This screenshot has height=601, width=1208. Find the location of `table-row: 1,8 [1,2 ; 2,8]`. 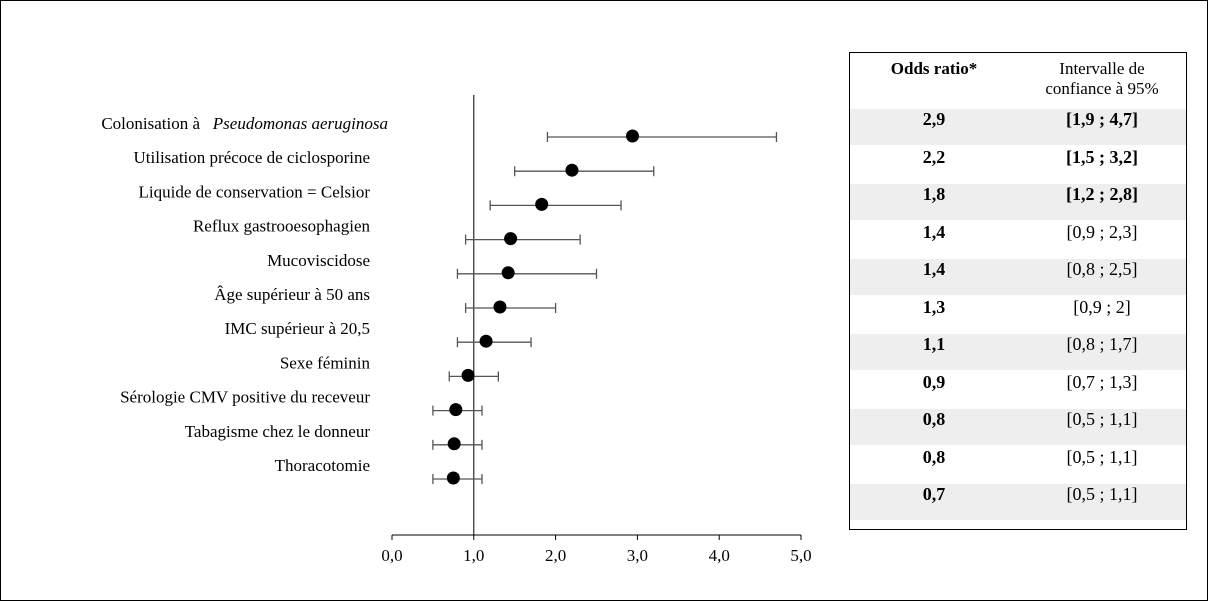

table-row: 1,8 [1,2 ; 2,8] is located at coordinates (1018, 202).